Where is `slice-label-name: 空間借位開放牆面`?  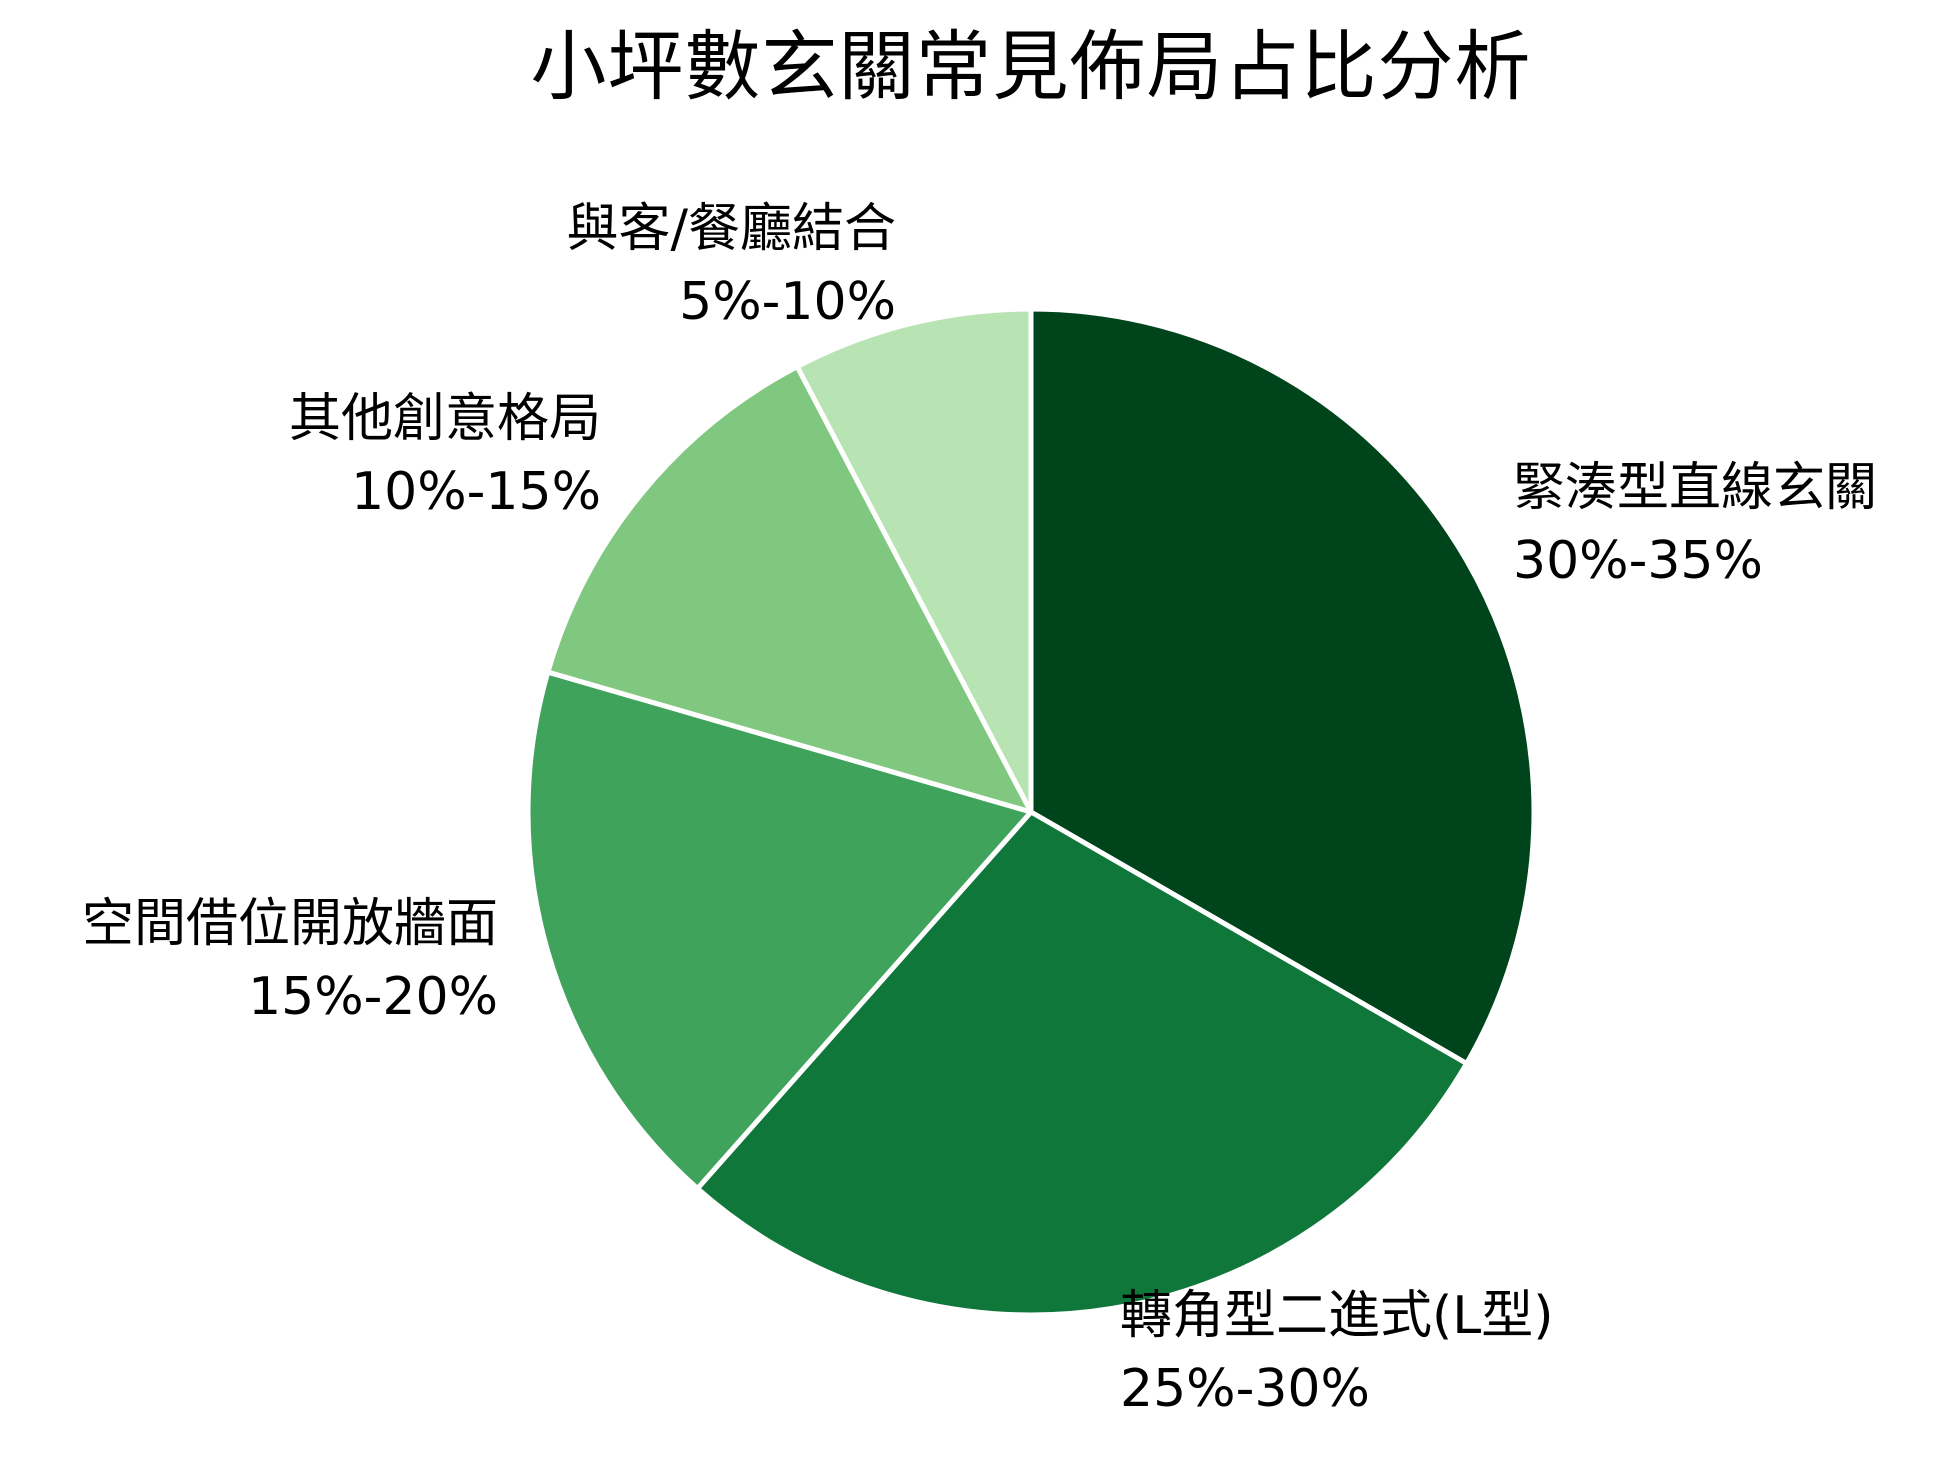 slice-label-name: 空間借位開放牆面 is located at coordinates (289, 924).